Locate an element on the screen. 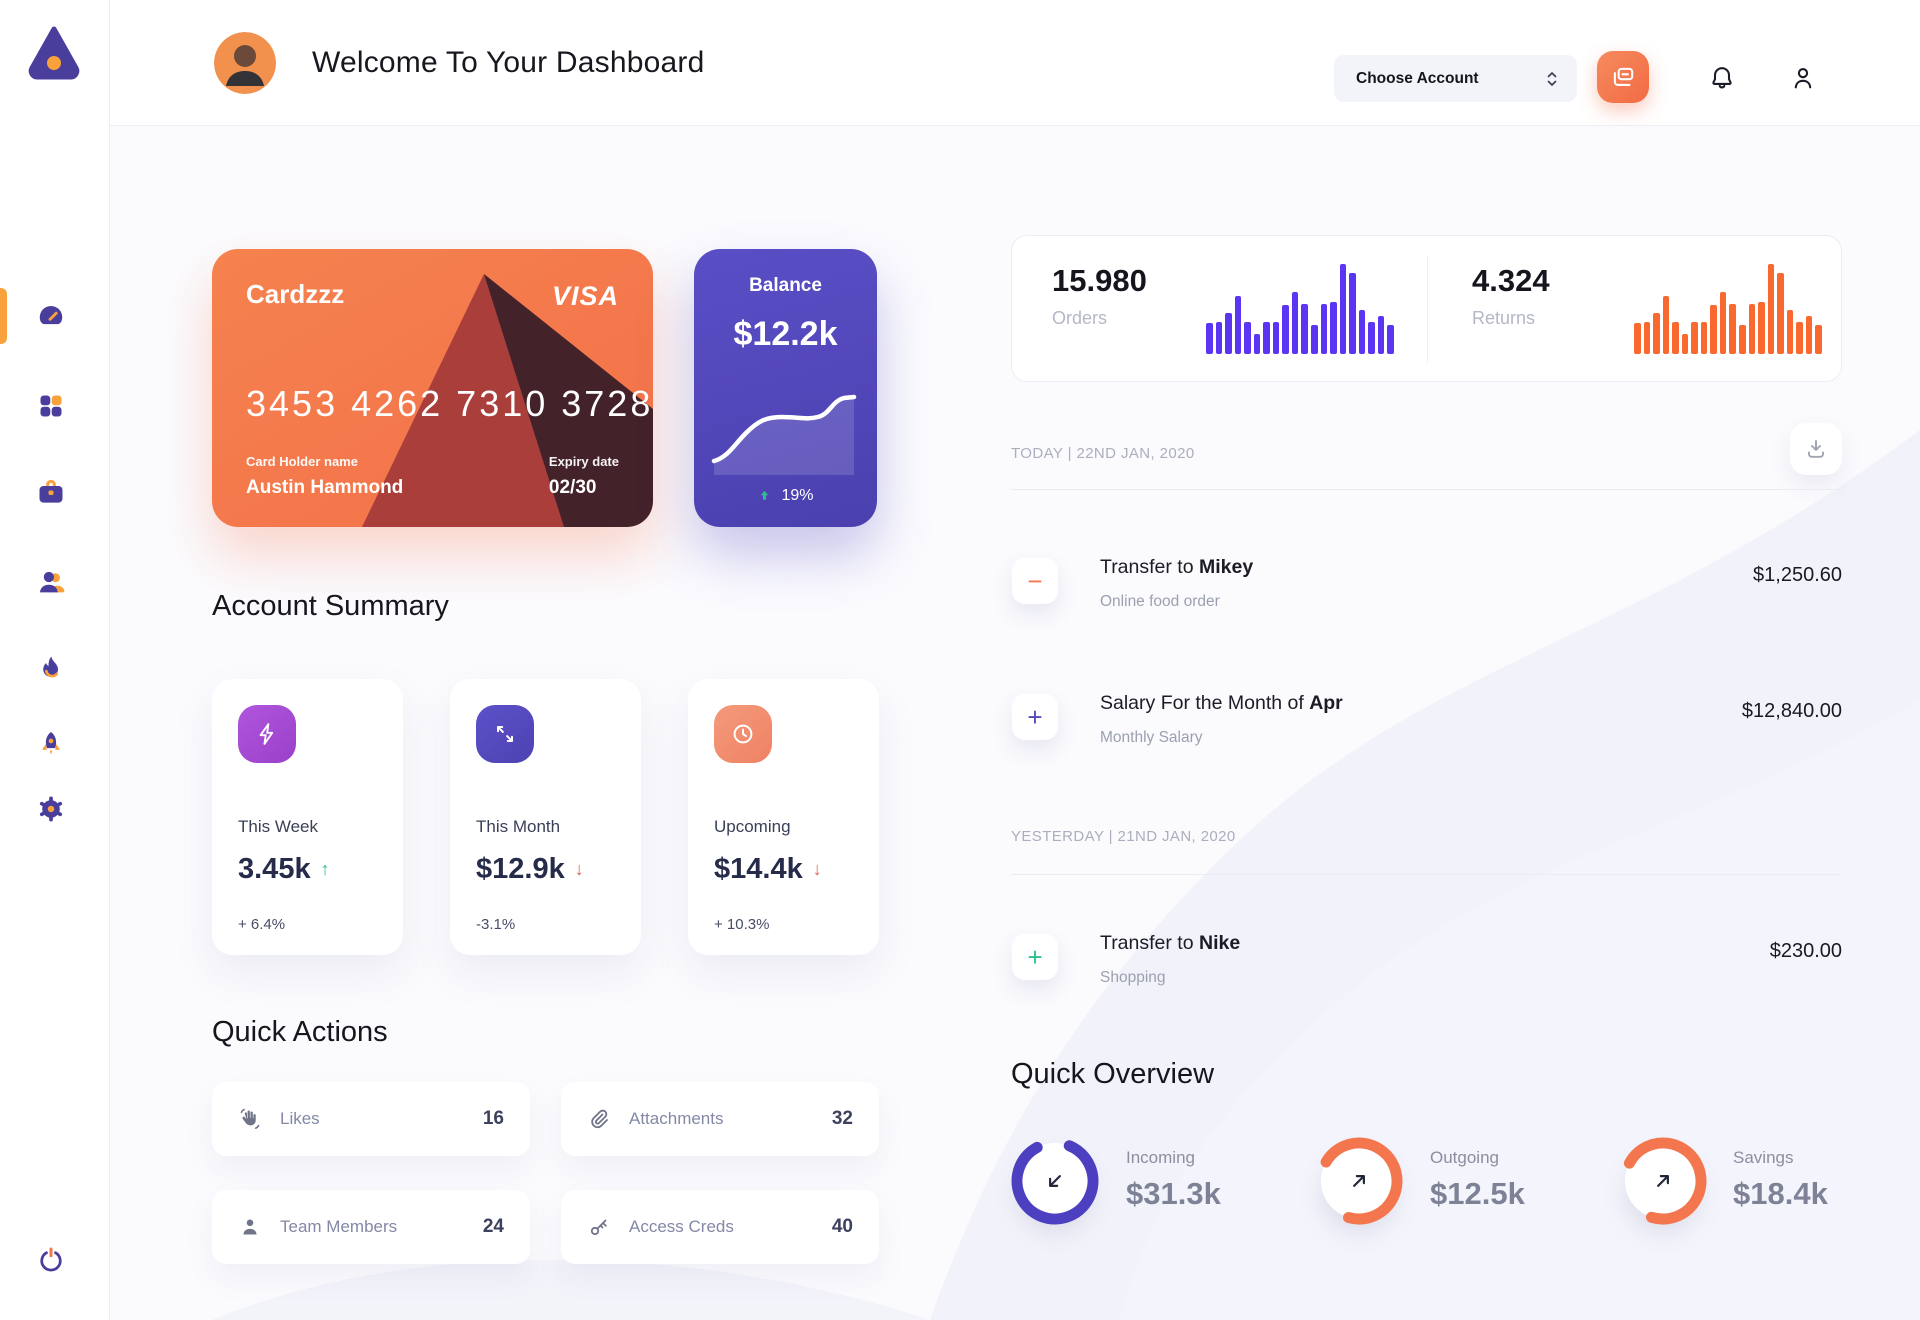  users-icon is located at coordinates (52, 582).